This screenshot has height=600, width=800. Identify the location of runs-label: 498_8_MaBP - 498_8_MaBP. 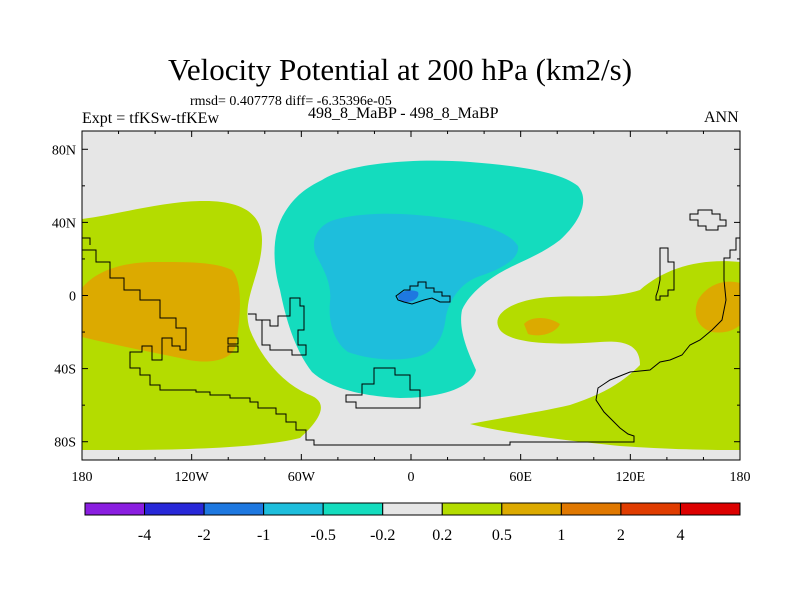
(403, 113).